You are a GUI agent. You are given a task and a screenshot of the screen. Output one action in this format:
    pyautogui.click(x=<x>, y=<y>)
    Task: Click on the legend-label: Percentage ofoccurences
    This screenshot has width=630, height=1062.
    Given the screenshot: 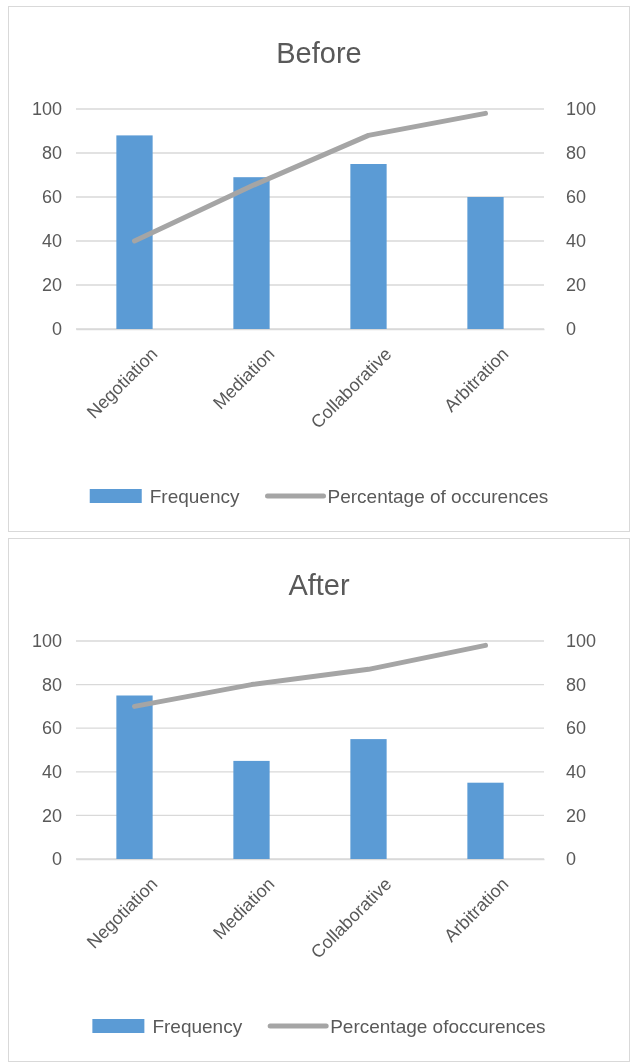 What is the action you would take?
    pyautogui.click(x=438, y=1026)
    